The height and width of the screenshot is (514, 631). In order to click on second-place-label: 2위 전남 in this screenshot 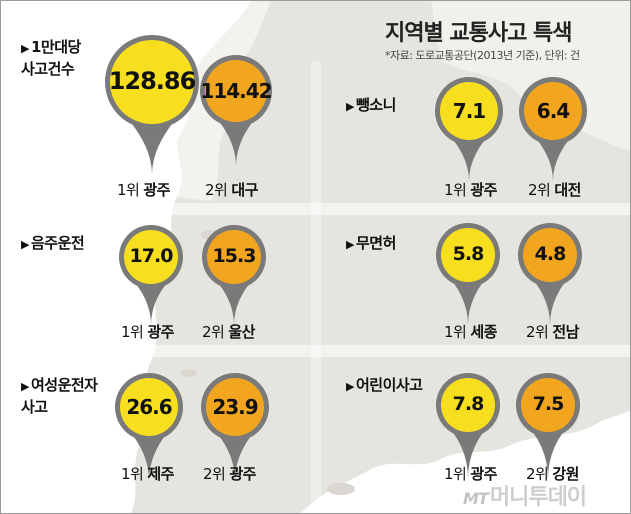, I will do `click(552, 331)`.